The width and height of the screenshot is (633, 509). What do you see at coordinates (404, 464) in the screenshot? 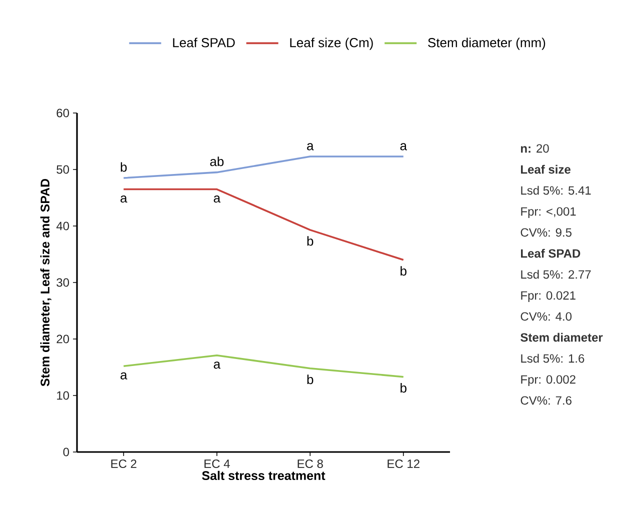
I see `x-tick-label: EC 12` at bounding box center [404, 464].